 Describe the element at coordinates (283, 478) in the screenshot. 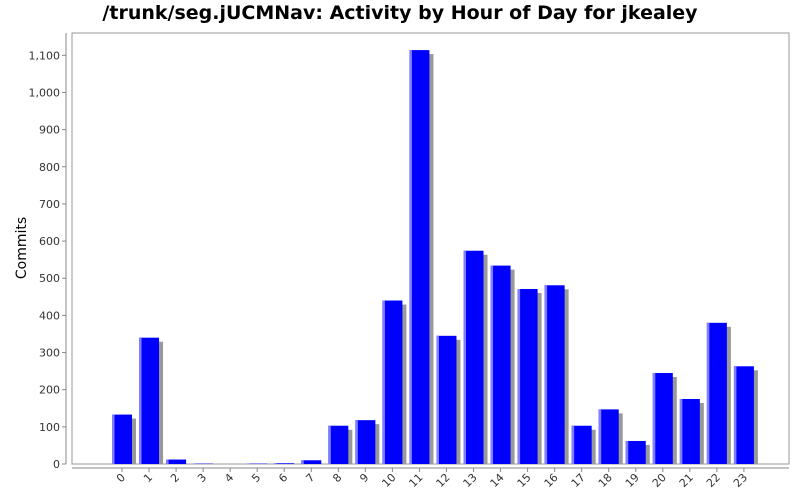

I see `x-tick-label: 6` at that location.